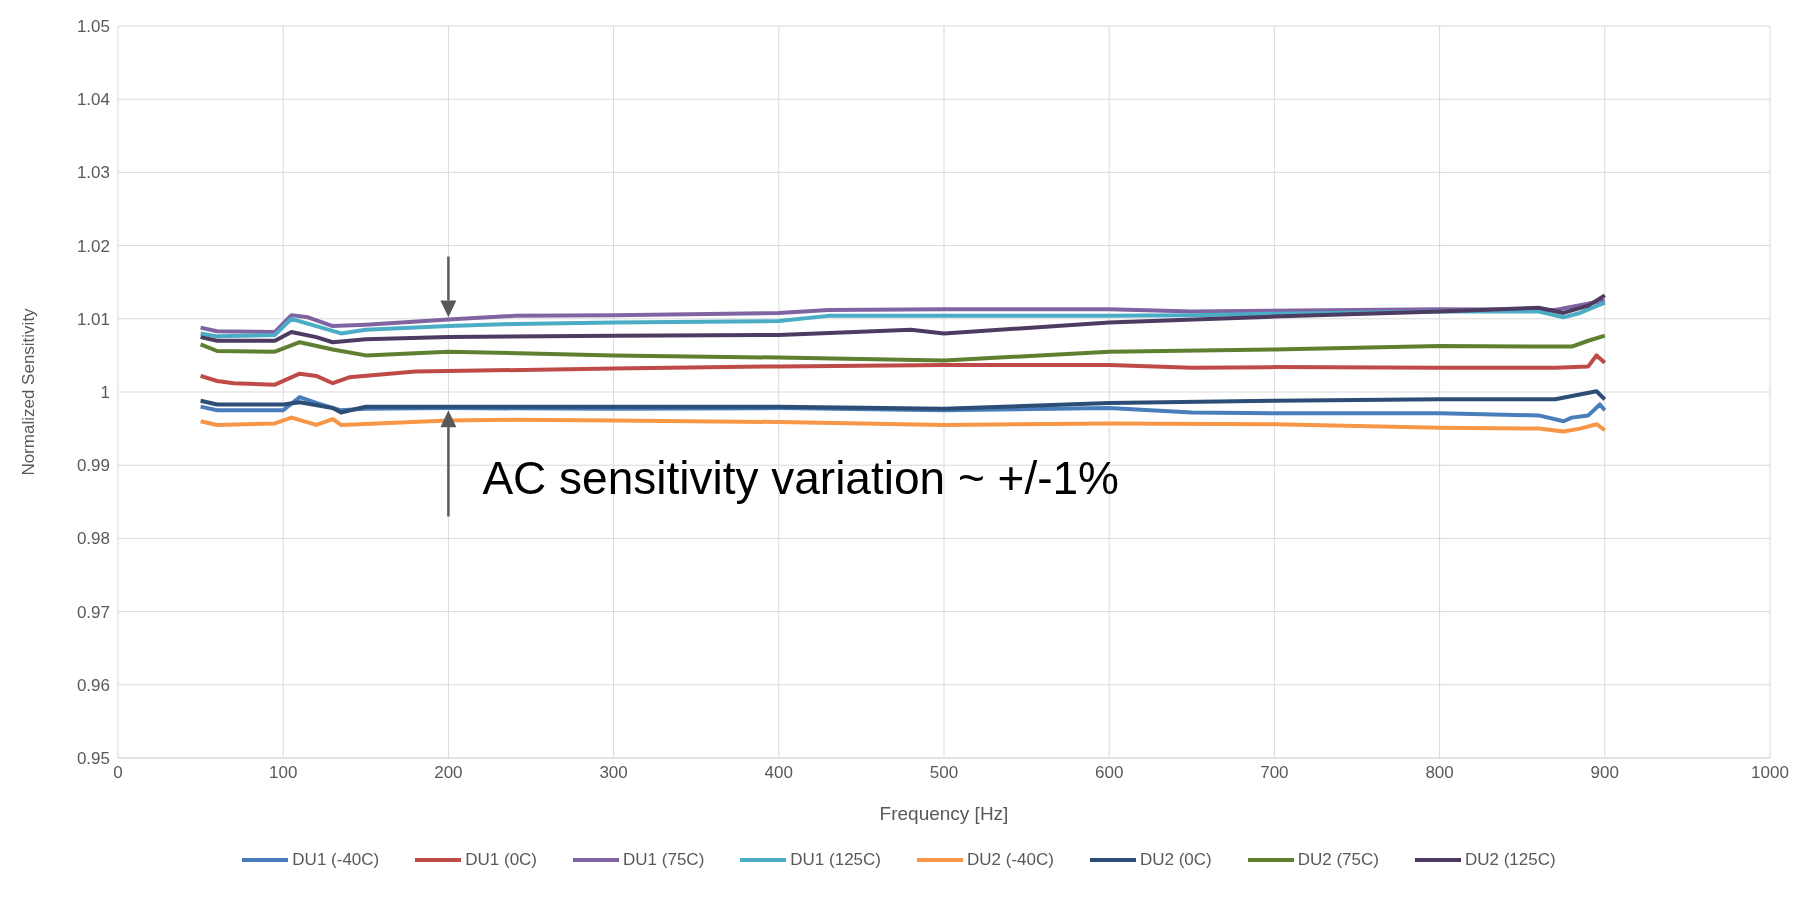  What do you see at coordinates (448, 773) in the screenshot?
I see `x-tick-label: 200` at bounding box center [448, 773].